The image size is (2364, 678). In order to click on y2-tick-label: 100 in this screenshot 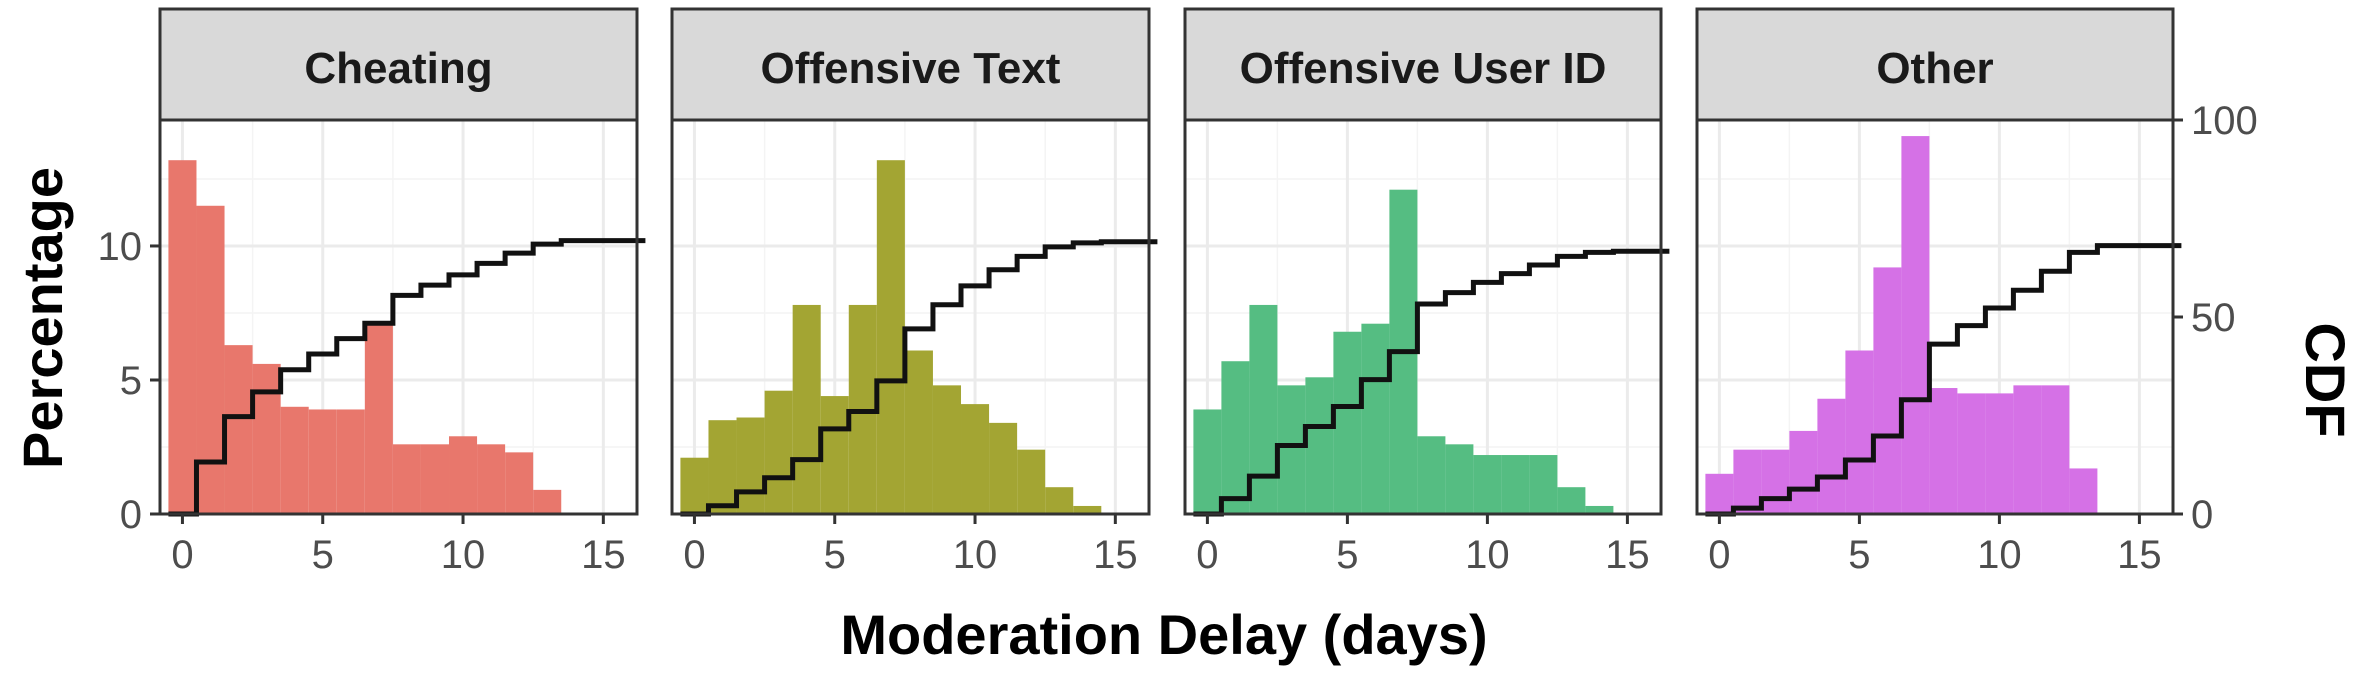, I will do `click(2224, 121)`.